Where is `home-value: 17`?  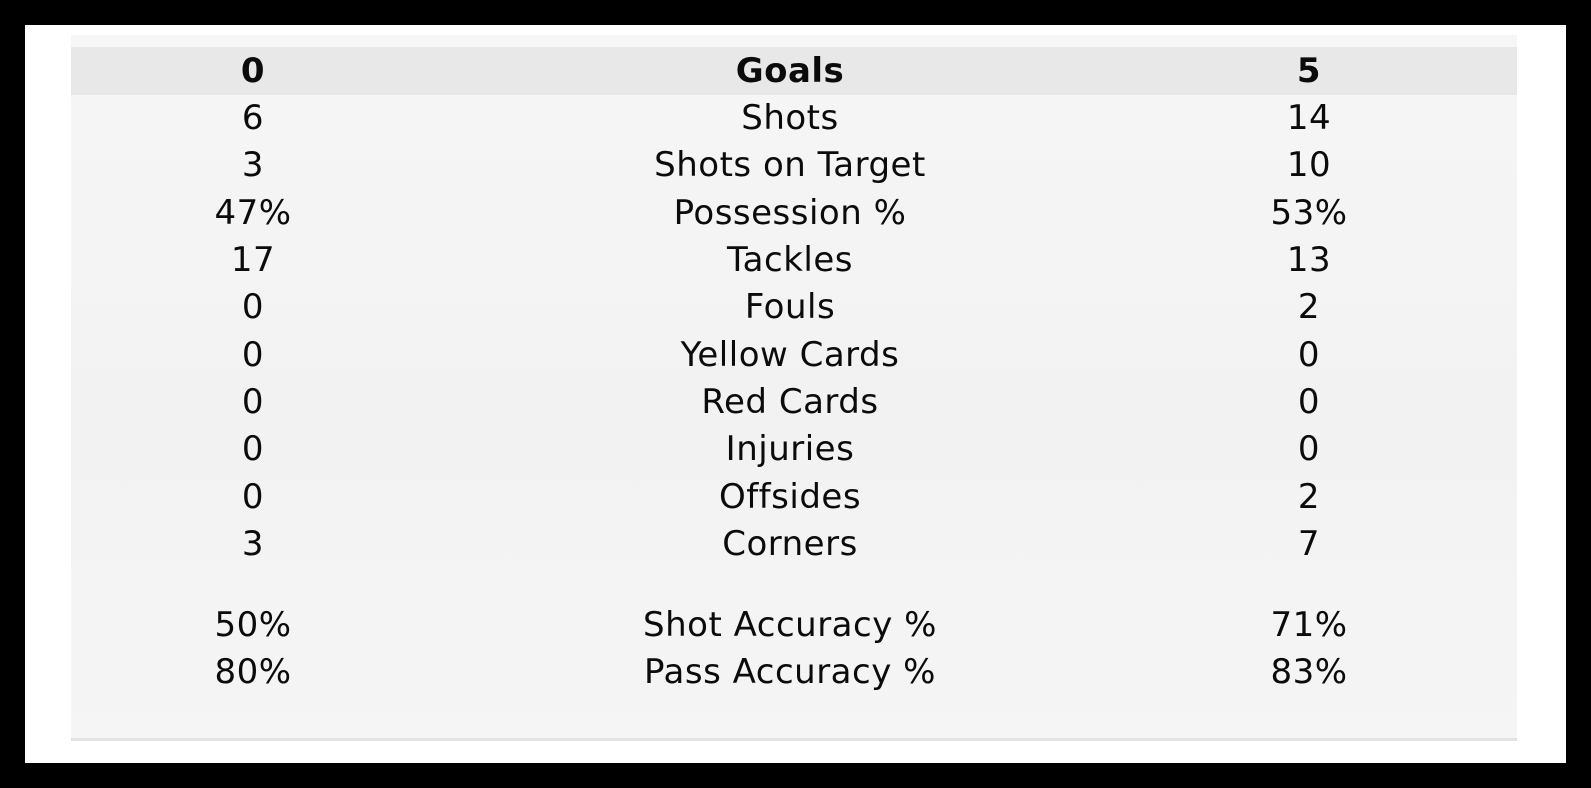
home-value: 17 is located at coordinates (253, 260).